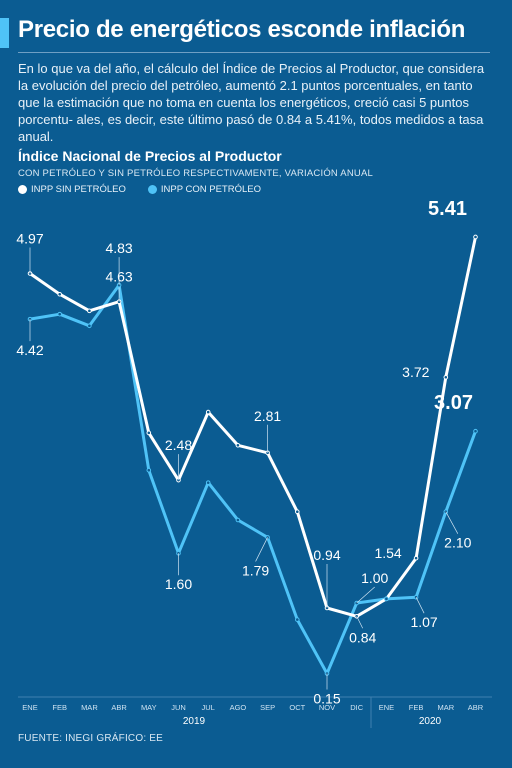 The width and height of the screenshot is (512, 768). I want to click on x-tick-label-11: DIC, so click(357, 707).